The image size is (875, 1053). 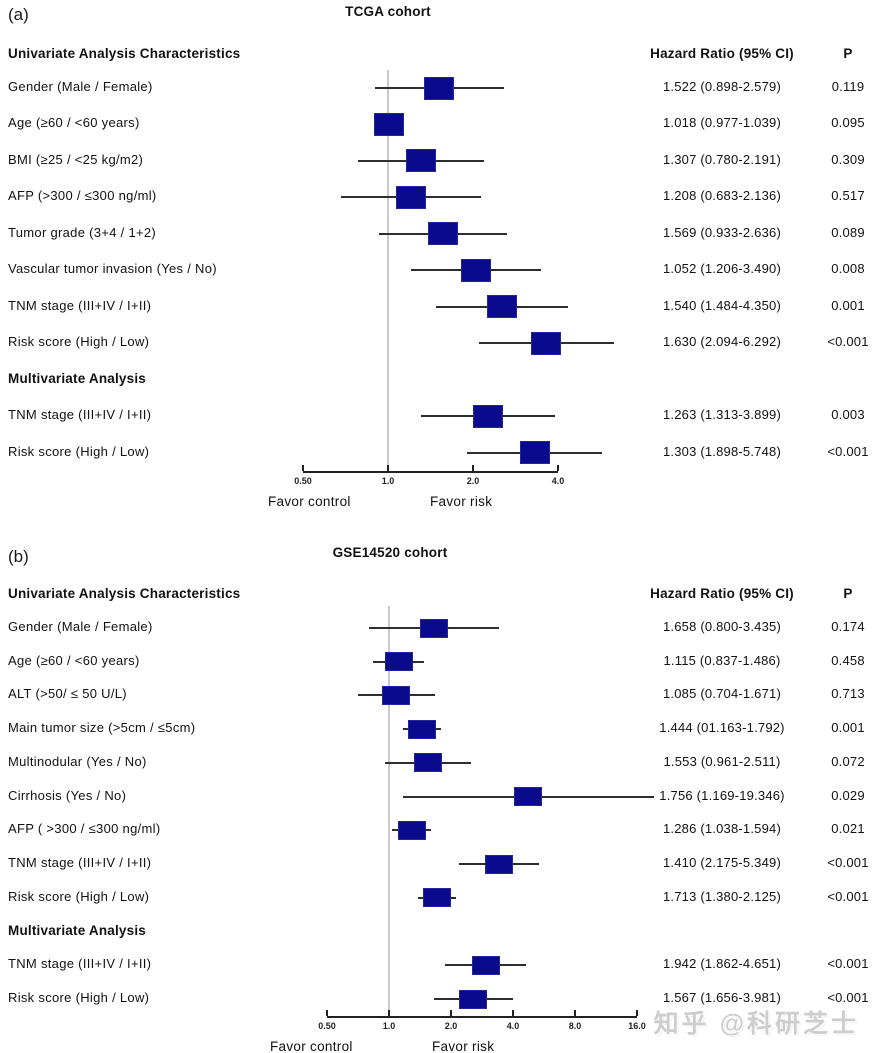 What do you see at coordinates (848, 159) in the screenshot?
I see `p-value-text: 0.309` at bounding box center [848, 159].